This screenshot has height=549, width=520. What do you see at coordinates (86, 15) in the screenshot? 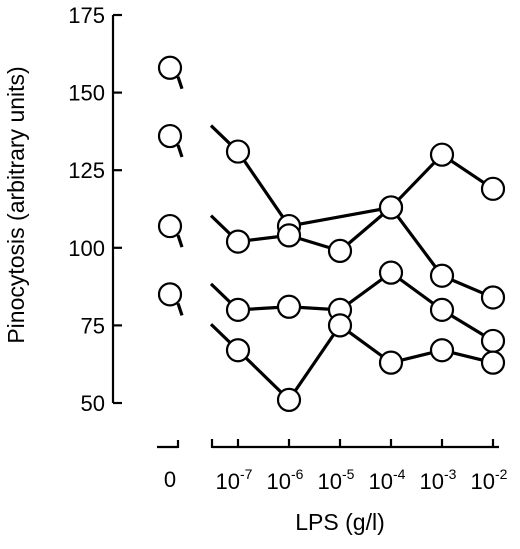
I see `y-tick-label: 175` at bounding box center [86, 15].